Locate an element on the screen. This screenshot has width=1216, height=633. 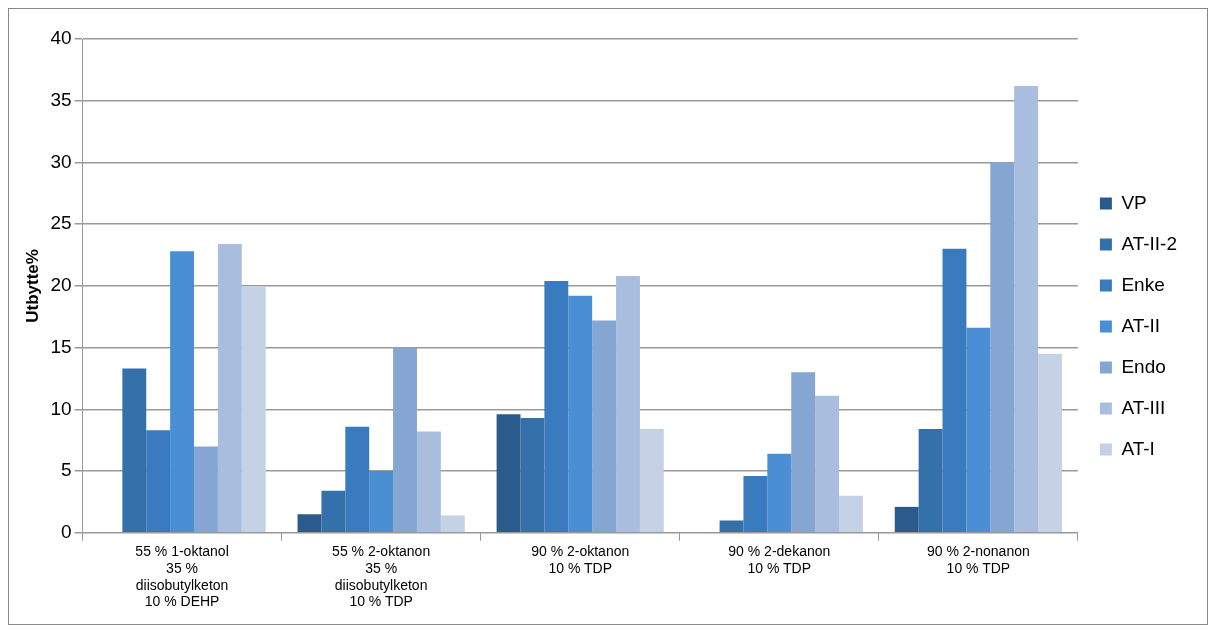
legend-label: Enke is located at coordinates (1143, 284).